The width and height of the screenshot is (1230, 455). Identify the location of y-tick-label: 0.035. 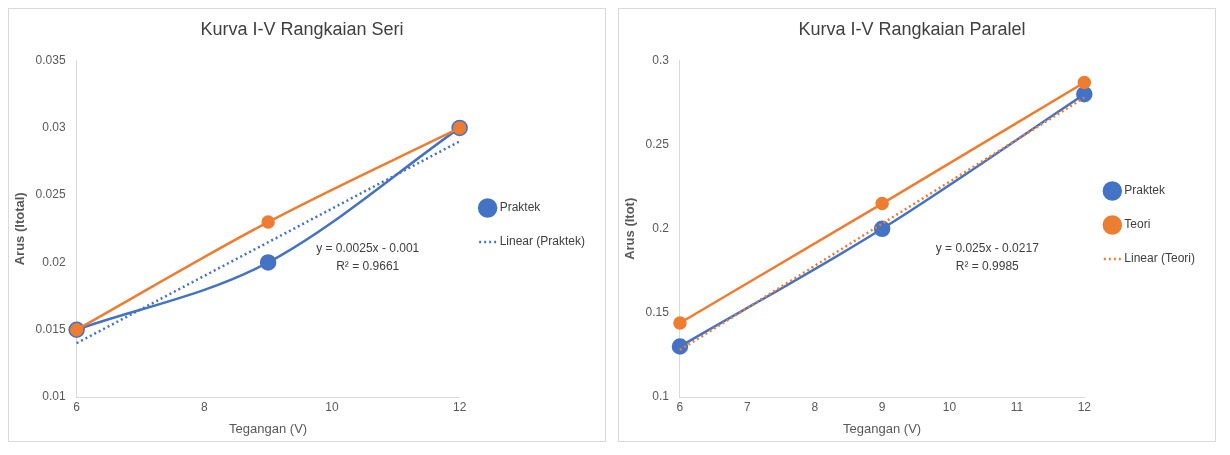
(50, 59).